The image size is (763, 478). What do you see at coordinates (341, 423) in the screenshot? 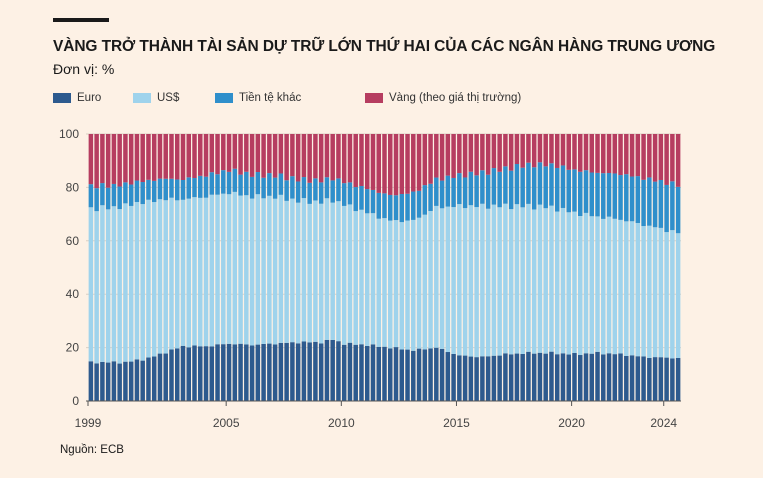
I see `x-tick-label: 2010` at bounding box center [341, 423].